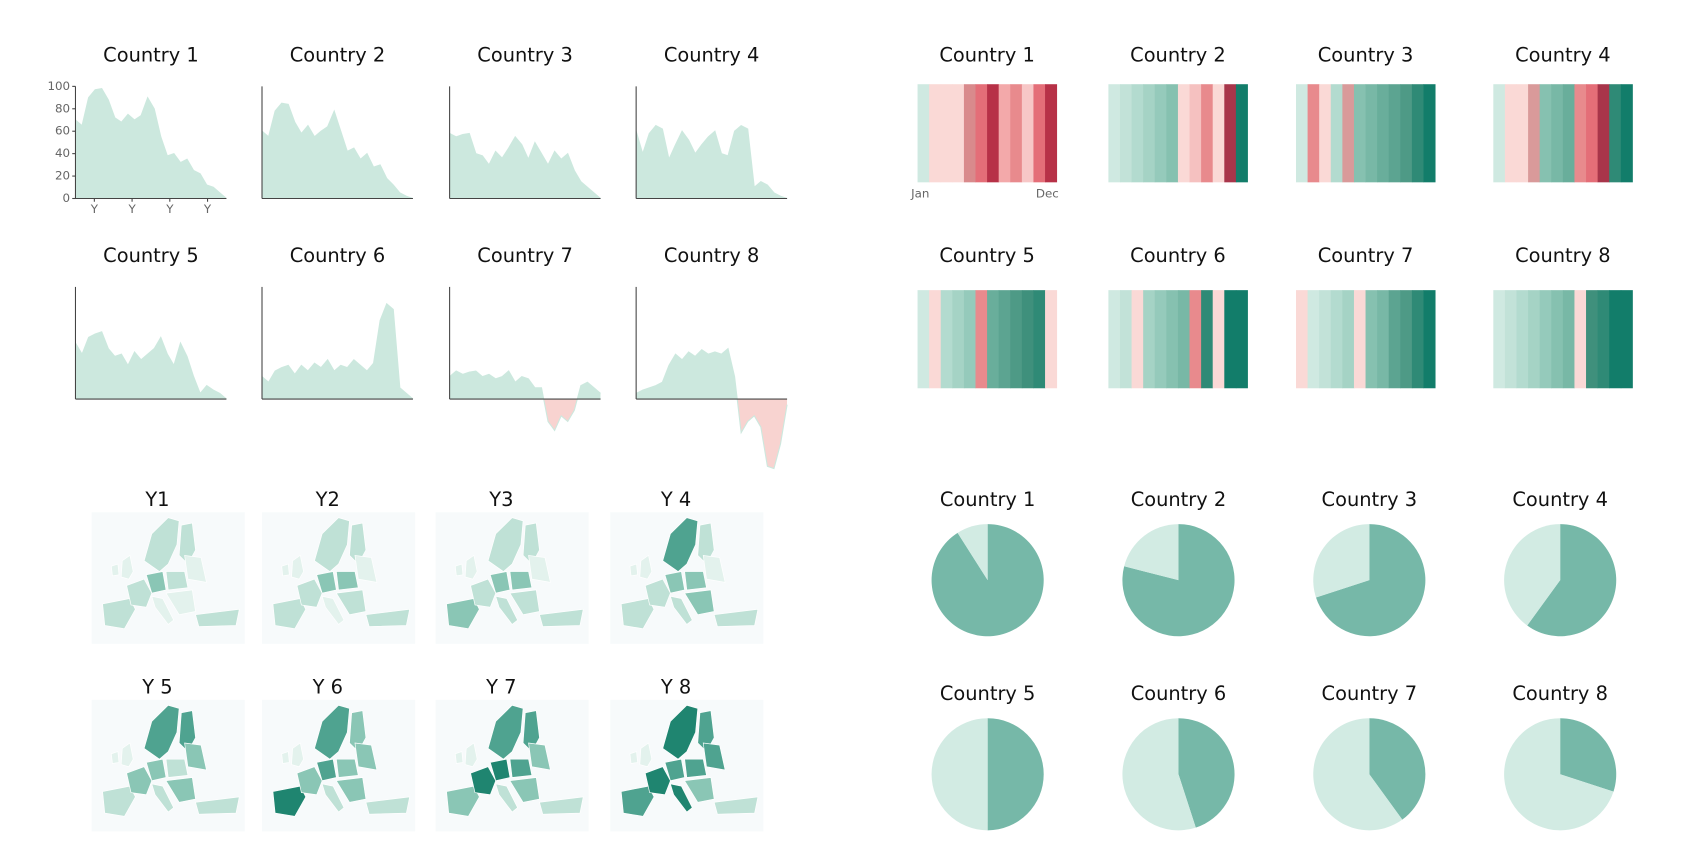 Image resolution: width=1682 pixels, height=852 pixels. I want to click on chart-title: Y 6, so click(327, 687).